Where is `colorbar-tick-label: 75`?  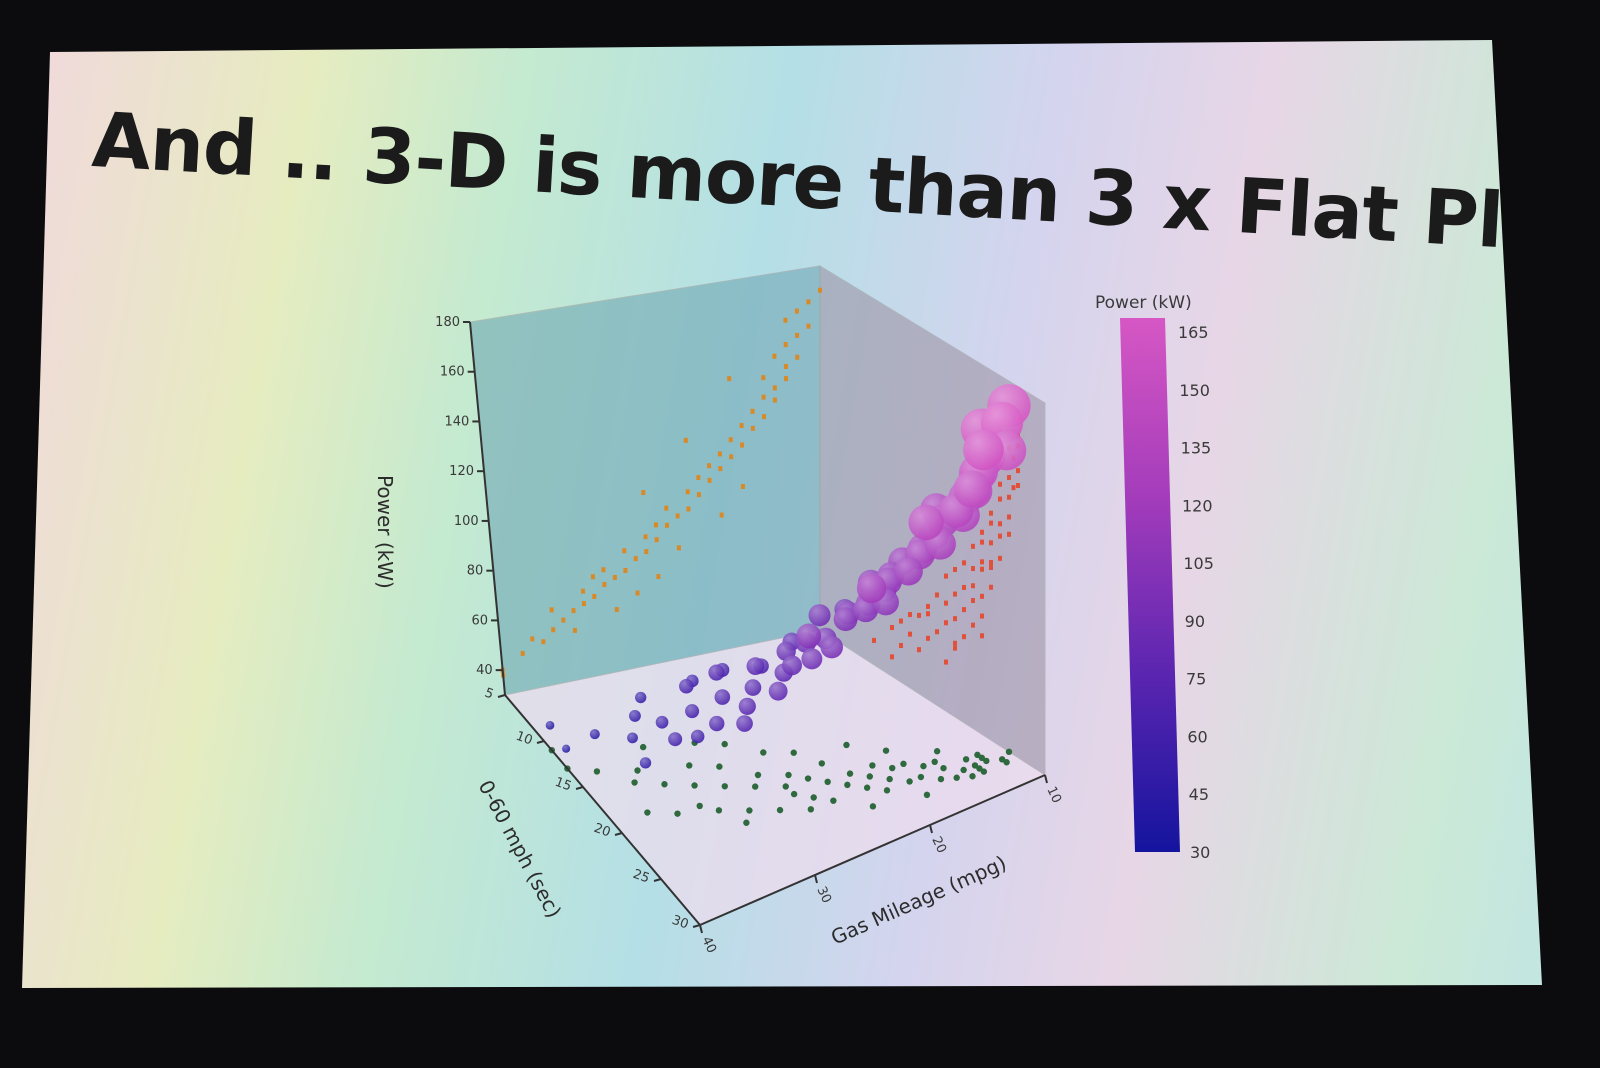
colorbar-tick-label: 75 is located at coordinates (1196, 679).